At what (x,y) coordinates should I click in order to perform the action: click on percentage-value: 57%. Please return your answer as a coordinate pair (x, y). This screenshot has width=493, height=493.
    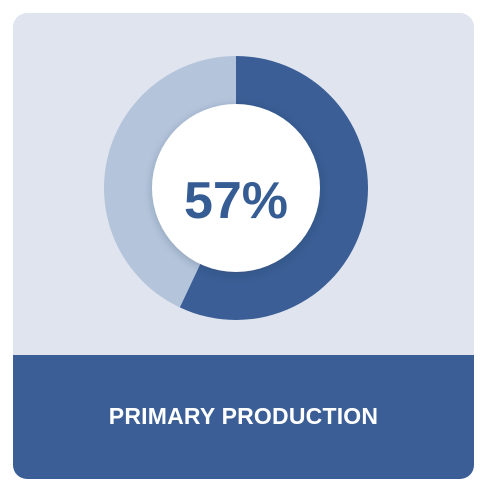
    Looking at the image, I should click on (236, 201).